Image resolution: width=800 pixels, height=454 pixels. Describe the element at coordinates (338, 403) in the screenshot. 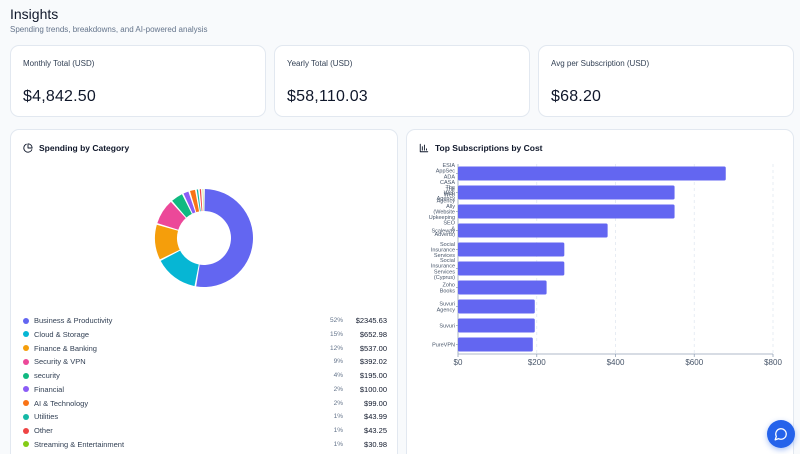

I see `legend-percent: 2%` at that location.